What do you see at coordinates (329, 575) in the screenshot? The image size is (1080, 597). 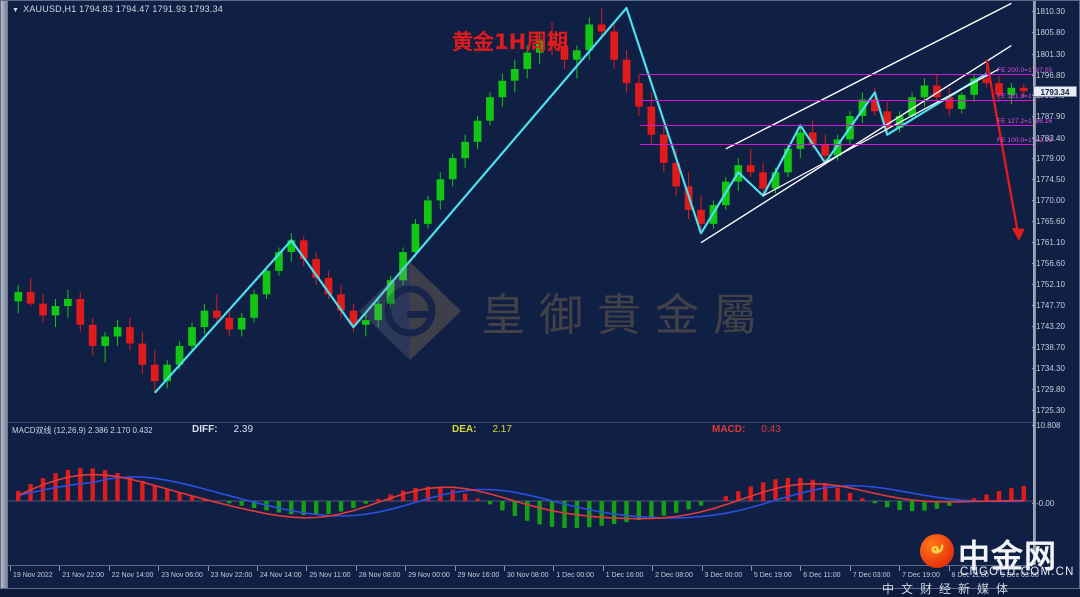 I see `time-label: 25 Nov 11:00` at bounding box center [329, 575].